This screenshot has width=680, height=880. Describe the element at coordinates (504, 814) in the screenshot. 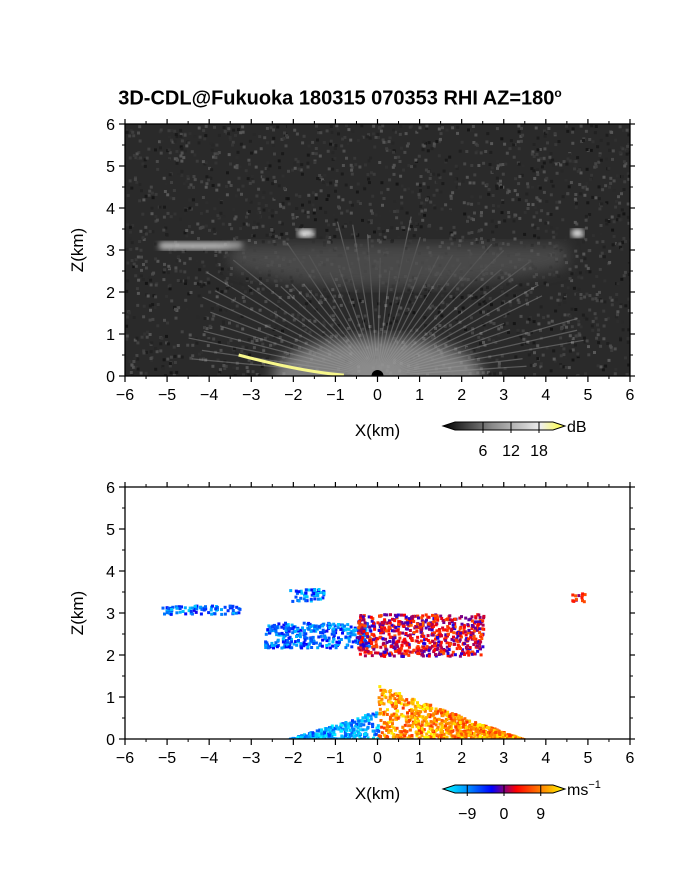

I see `colorbar-tick-label-1: 0` at that location.